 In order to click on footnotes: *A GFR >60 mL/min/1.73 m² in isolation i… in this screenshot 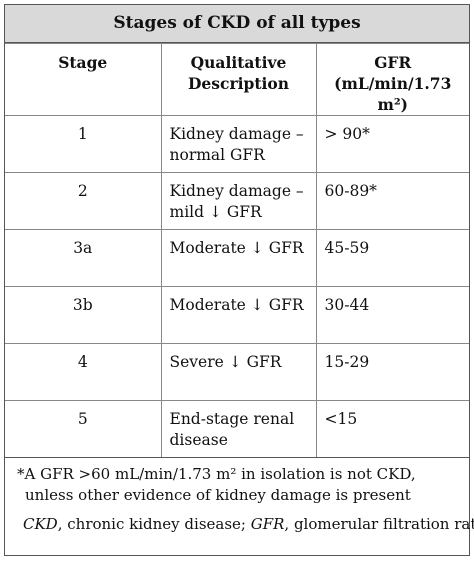, I will do `click(239, 496)`.